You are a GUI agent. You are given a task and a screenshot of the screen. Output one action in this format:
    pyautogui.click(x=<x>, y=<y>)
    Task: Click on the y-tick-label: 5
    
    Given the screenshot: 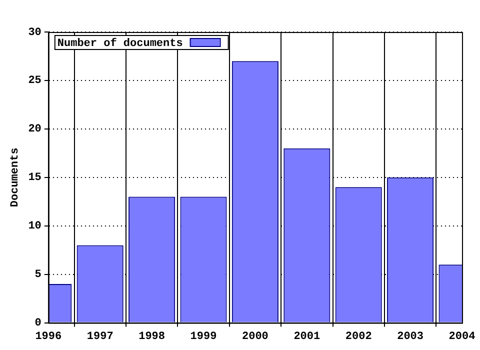 What is the action you would take?
    pyautogui.click(x=38, y=275)
    